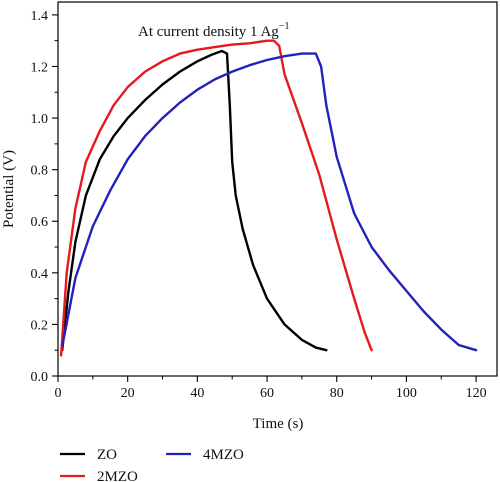 This screenshot has height=482, width=500. Describe the element at coordinates (278, 424) in the screenshot. I see `x-axis-title: Time (s)` at that location.